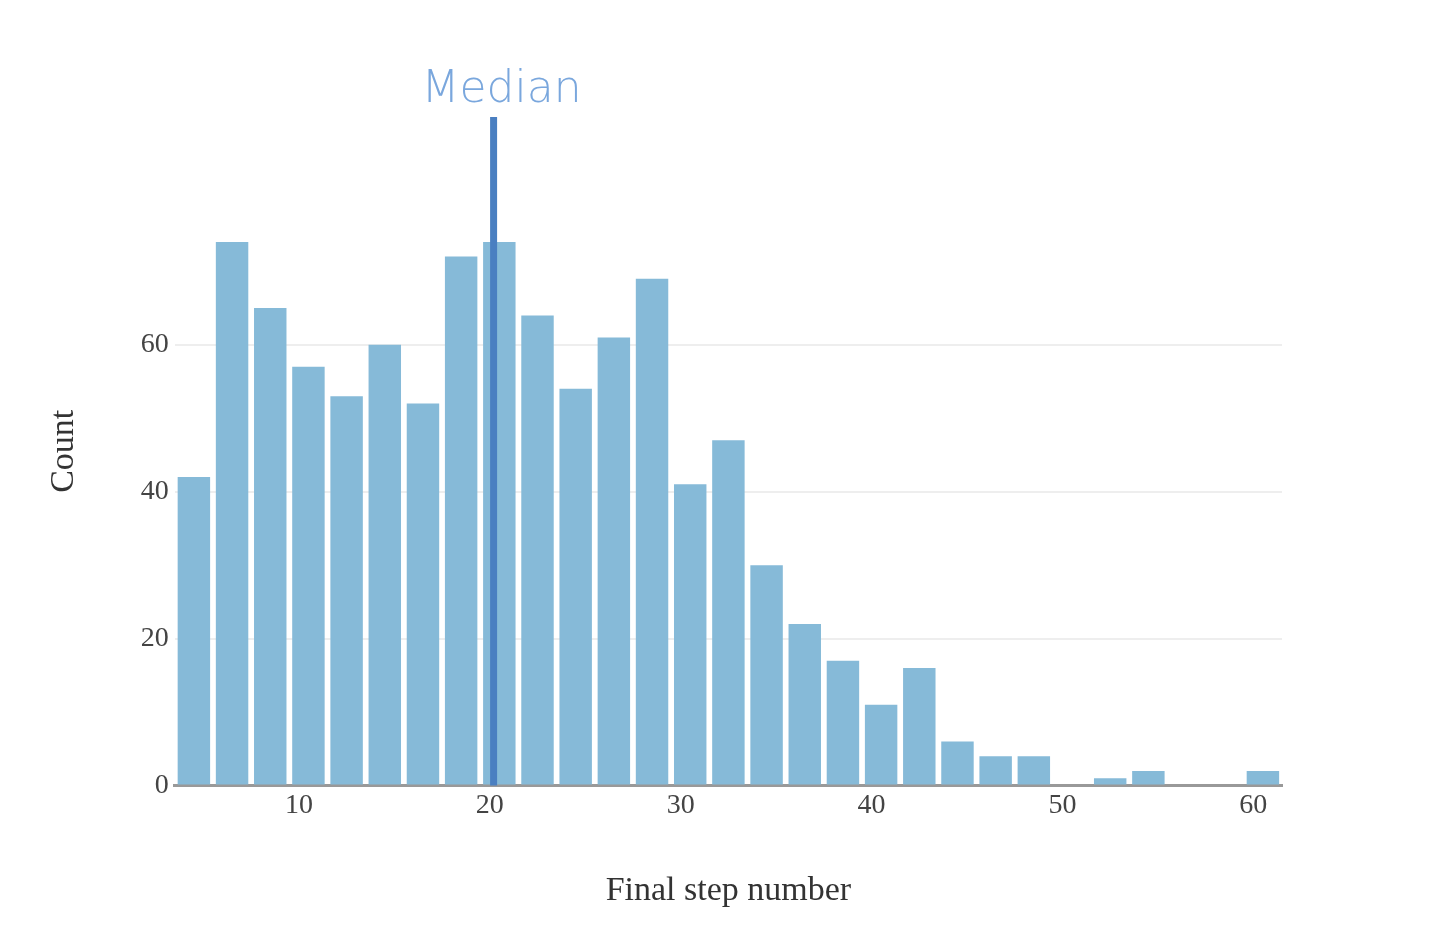 Image resolution: width=1438 pixels, height=925 pixels. Describe the element at coordinates (871, 803) in the screenshot. I see `x-tick-label: 40` at that location.